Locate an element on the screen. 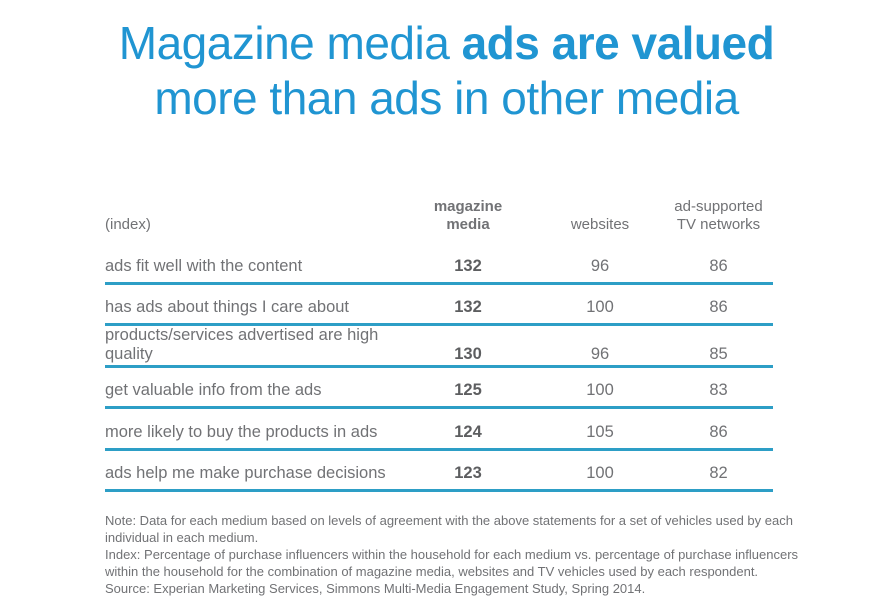  row-statement: has ads about things I care about is located at coordinates (227, 307).